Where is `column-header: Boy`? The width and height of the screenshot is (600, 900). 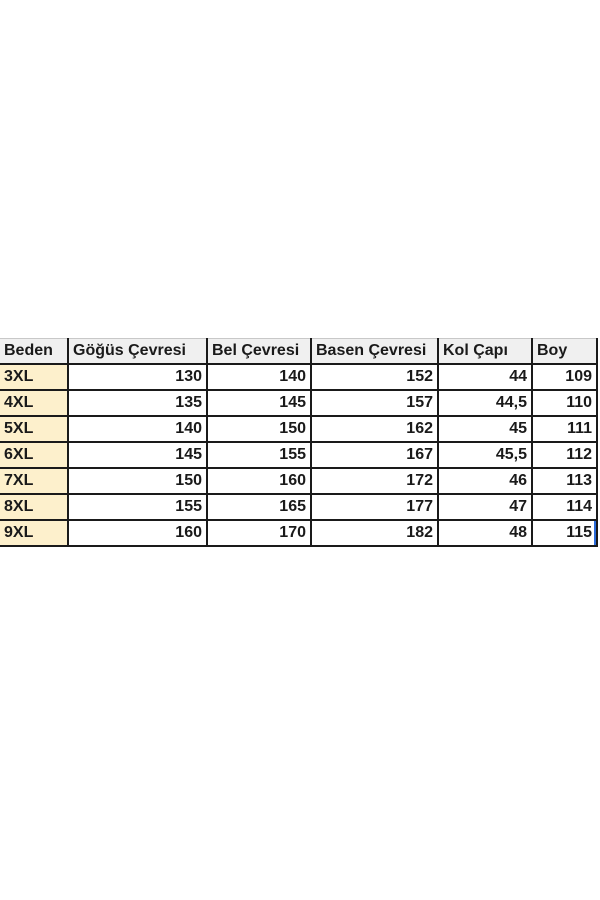 column-header: Boy is located at coordinates (564, 351).